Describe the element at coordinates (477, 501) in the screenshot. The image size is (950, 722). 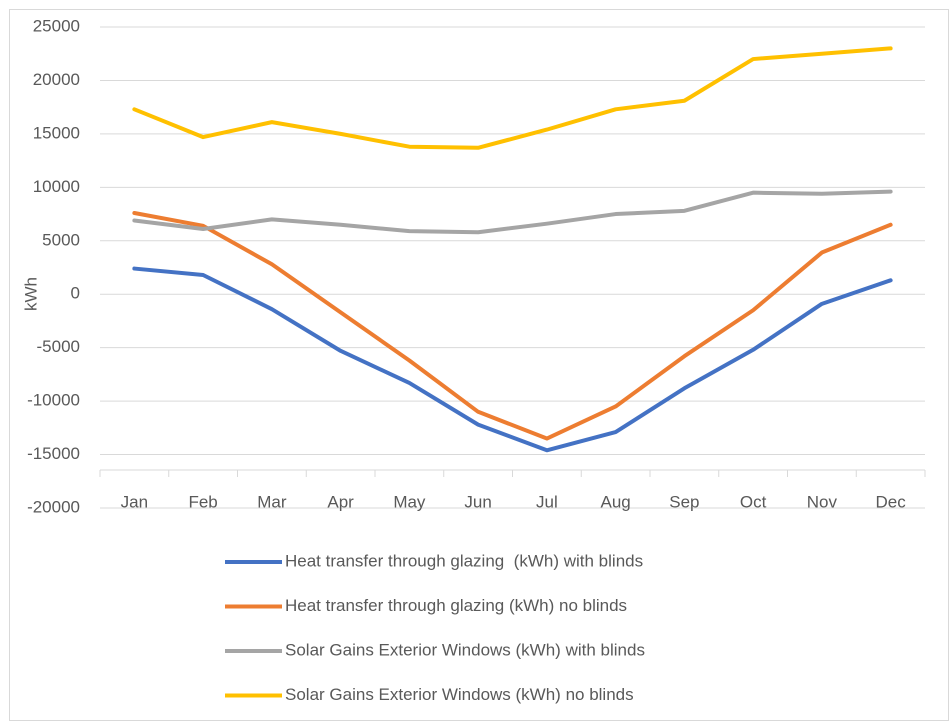
I see `x-tick-label: Jun` at that location.